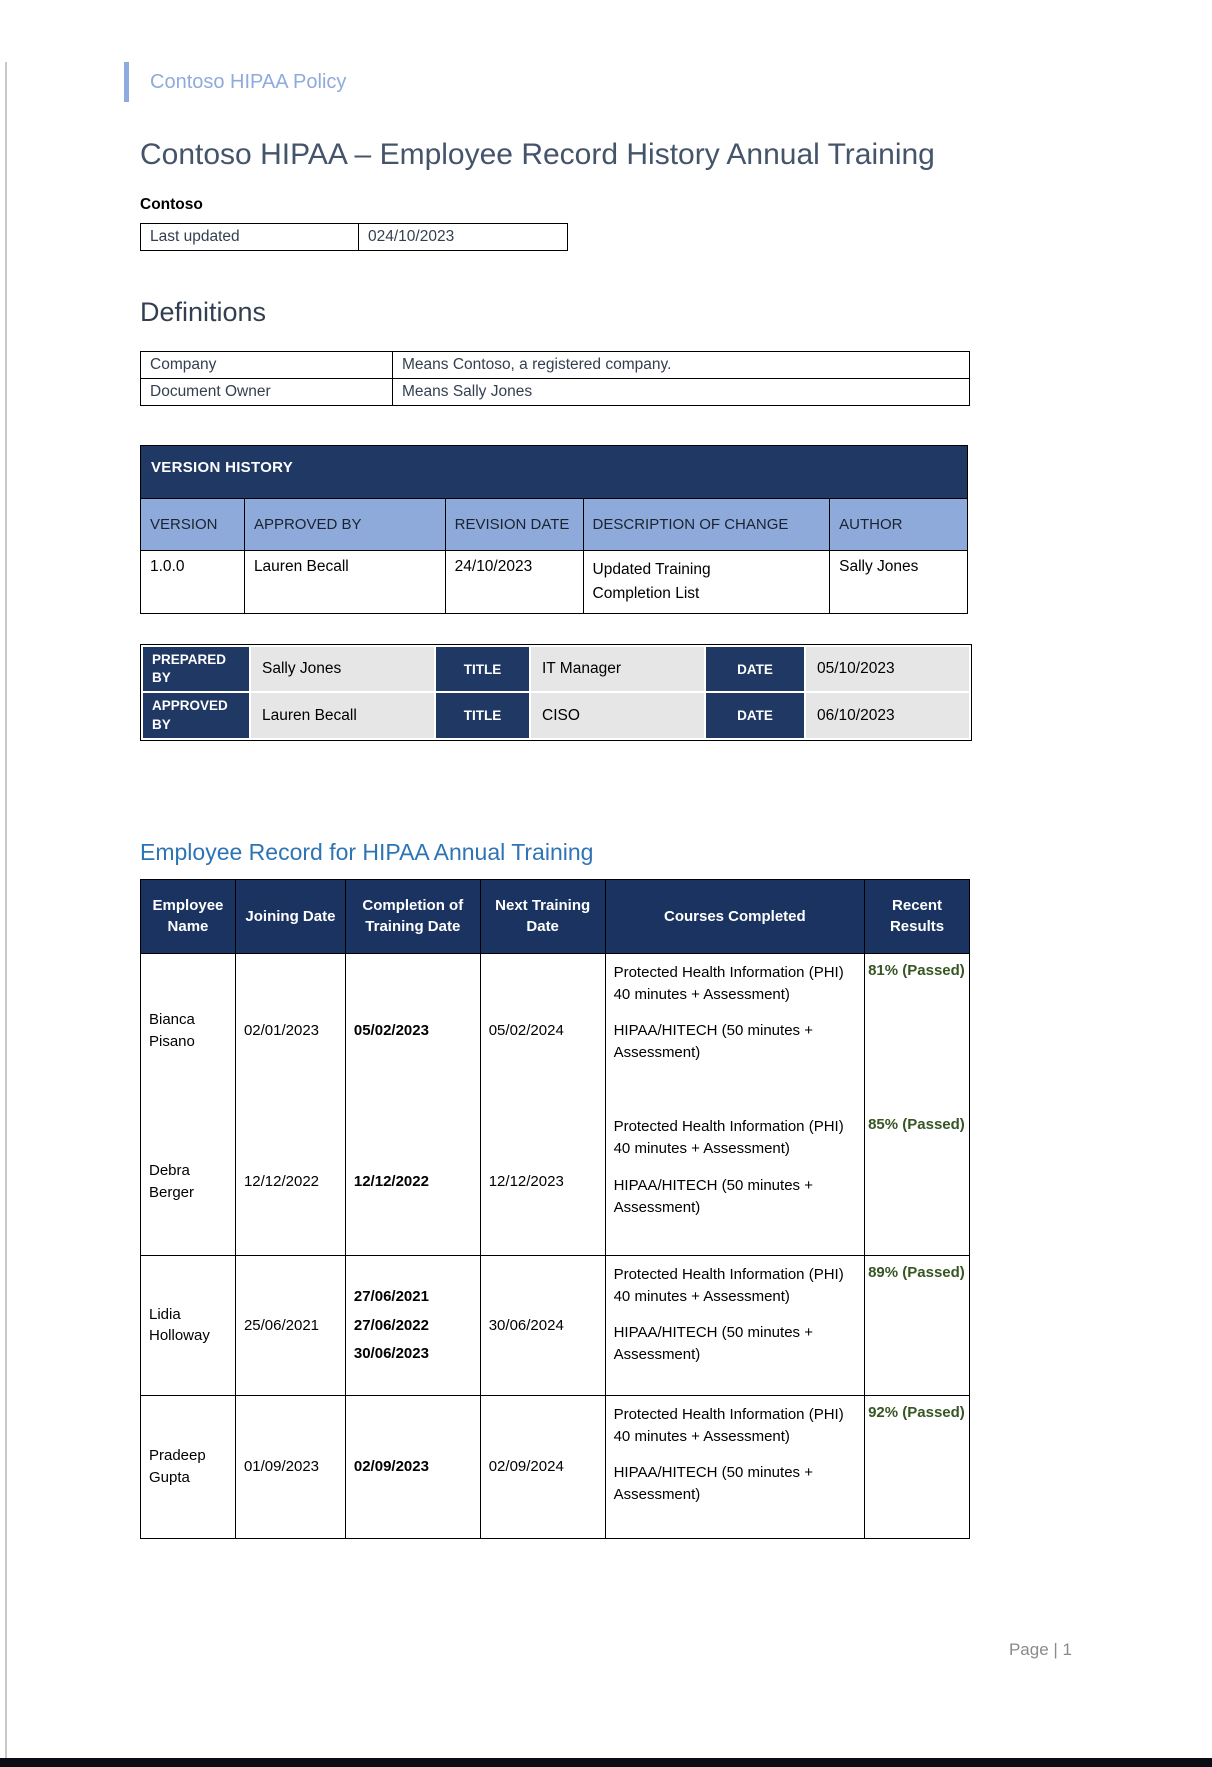  Describe the element at coordinates (248, 81) in the screenshot. I see `header-title: Contoso HIPAA Policy` at that location.